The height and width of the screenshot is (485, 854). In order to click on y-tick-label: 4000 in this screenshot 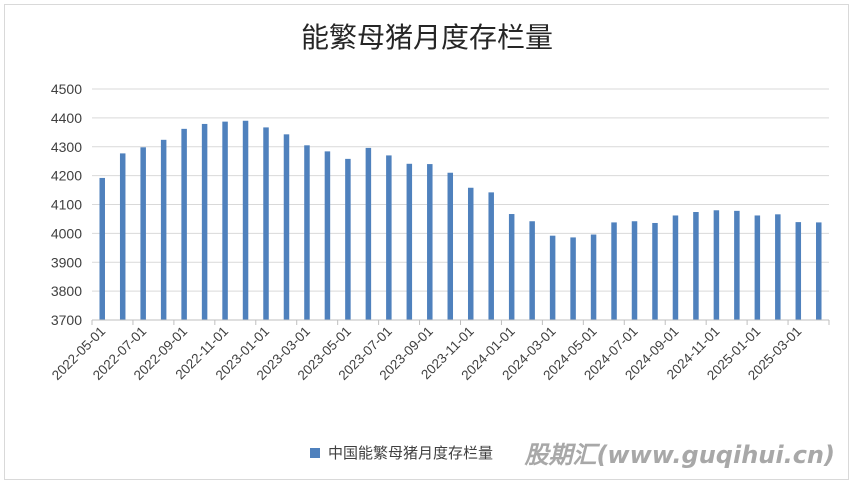, I will do `click(66, 233)`.